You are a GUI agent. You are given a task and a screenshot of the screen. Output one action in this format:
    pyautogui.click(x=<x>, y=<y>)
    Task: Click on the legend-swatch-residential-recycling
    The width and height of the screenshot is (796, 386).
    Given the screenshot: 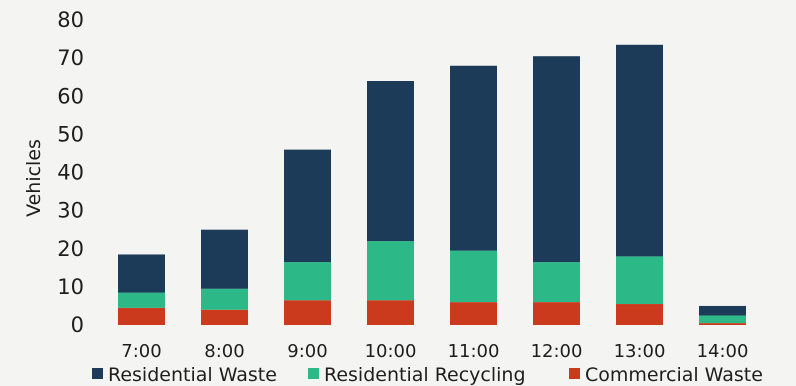 What is the action you would take?
    pyautogui.click(x=313, y=373)
    